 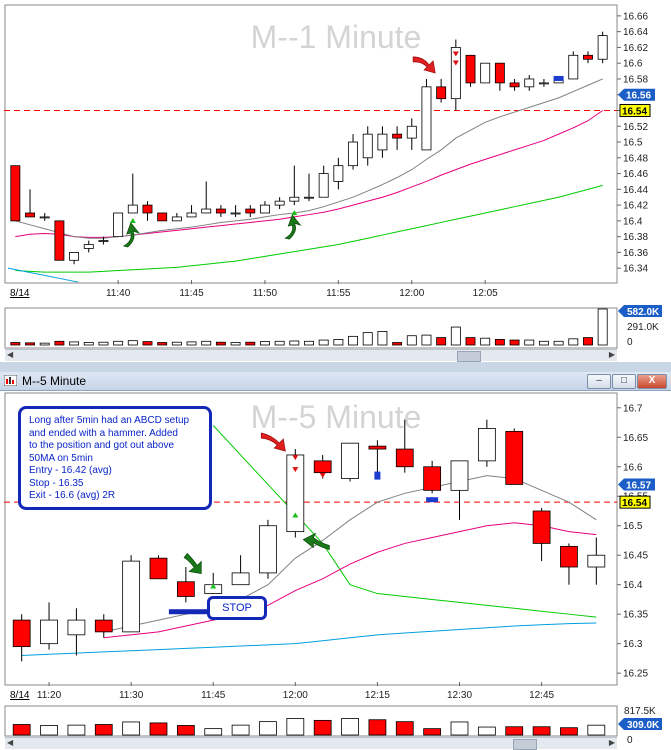 I want to click on note-line: and ended with a hammer. Added, so click(x=103, y=433).